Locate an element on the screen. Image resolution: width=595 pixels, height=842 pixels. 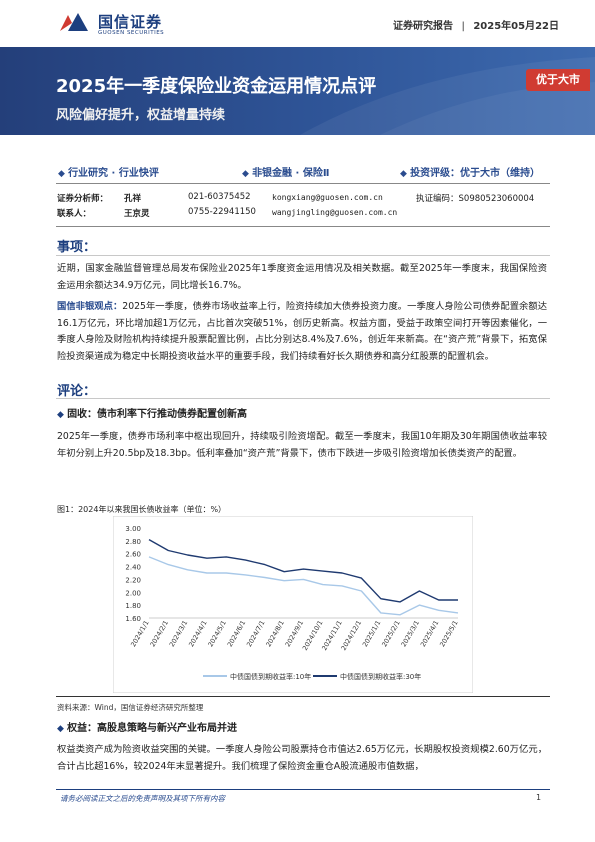
y-tick-label: 3.00 is located at coordinates (133, 529).